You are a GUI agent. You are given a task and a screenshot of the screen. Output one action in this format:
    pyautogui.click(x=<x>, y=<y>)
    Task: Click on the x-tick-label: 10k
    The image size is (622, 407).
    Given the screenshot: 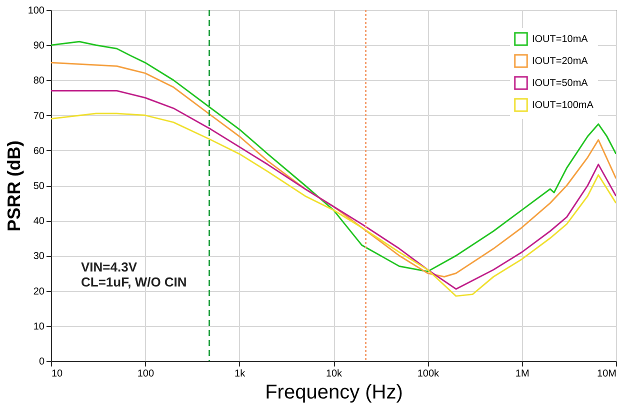 What is the action you would take?
    pyautogui.click(x=335, y=374)
    